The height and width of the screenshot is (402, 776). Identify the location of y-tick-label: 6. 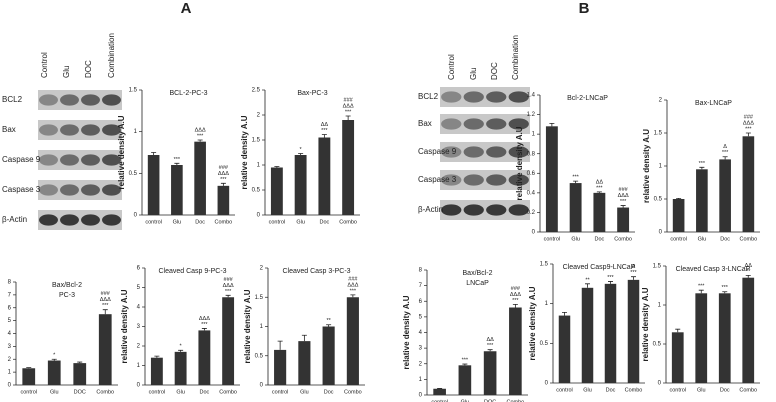
(10, 308).